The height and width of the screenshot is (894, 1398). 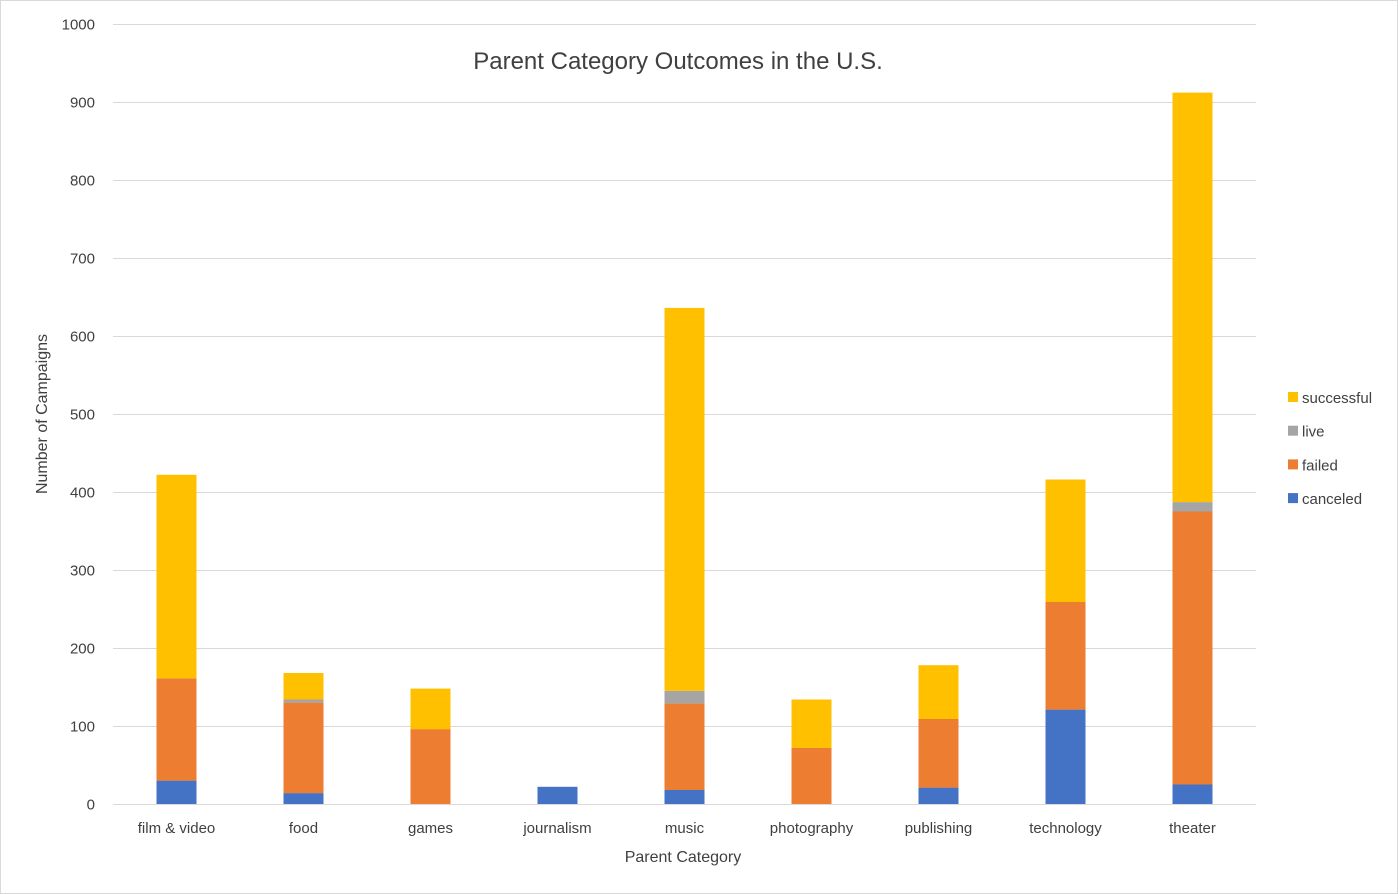 What do you see at coordinates (303, 828) in the screenshot?
I see `x-tick-label: food` at bounding box center [303, 828].